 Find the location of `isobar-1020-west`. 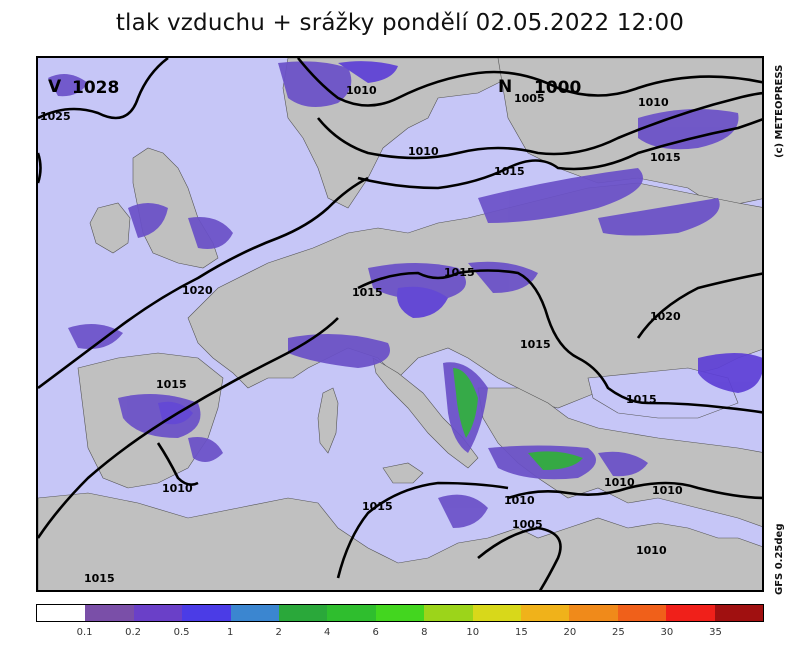

isobar-1020-west is located at coordinates (203, 283).